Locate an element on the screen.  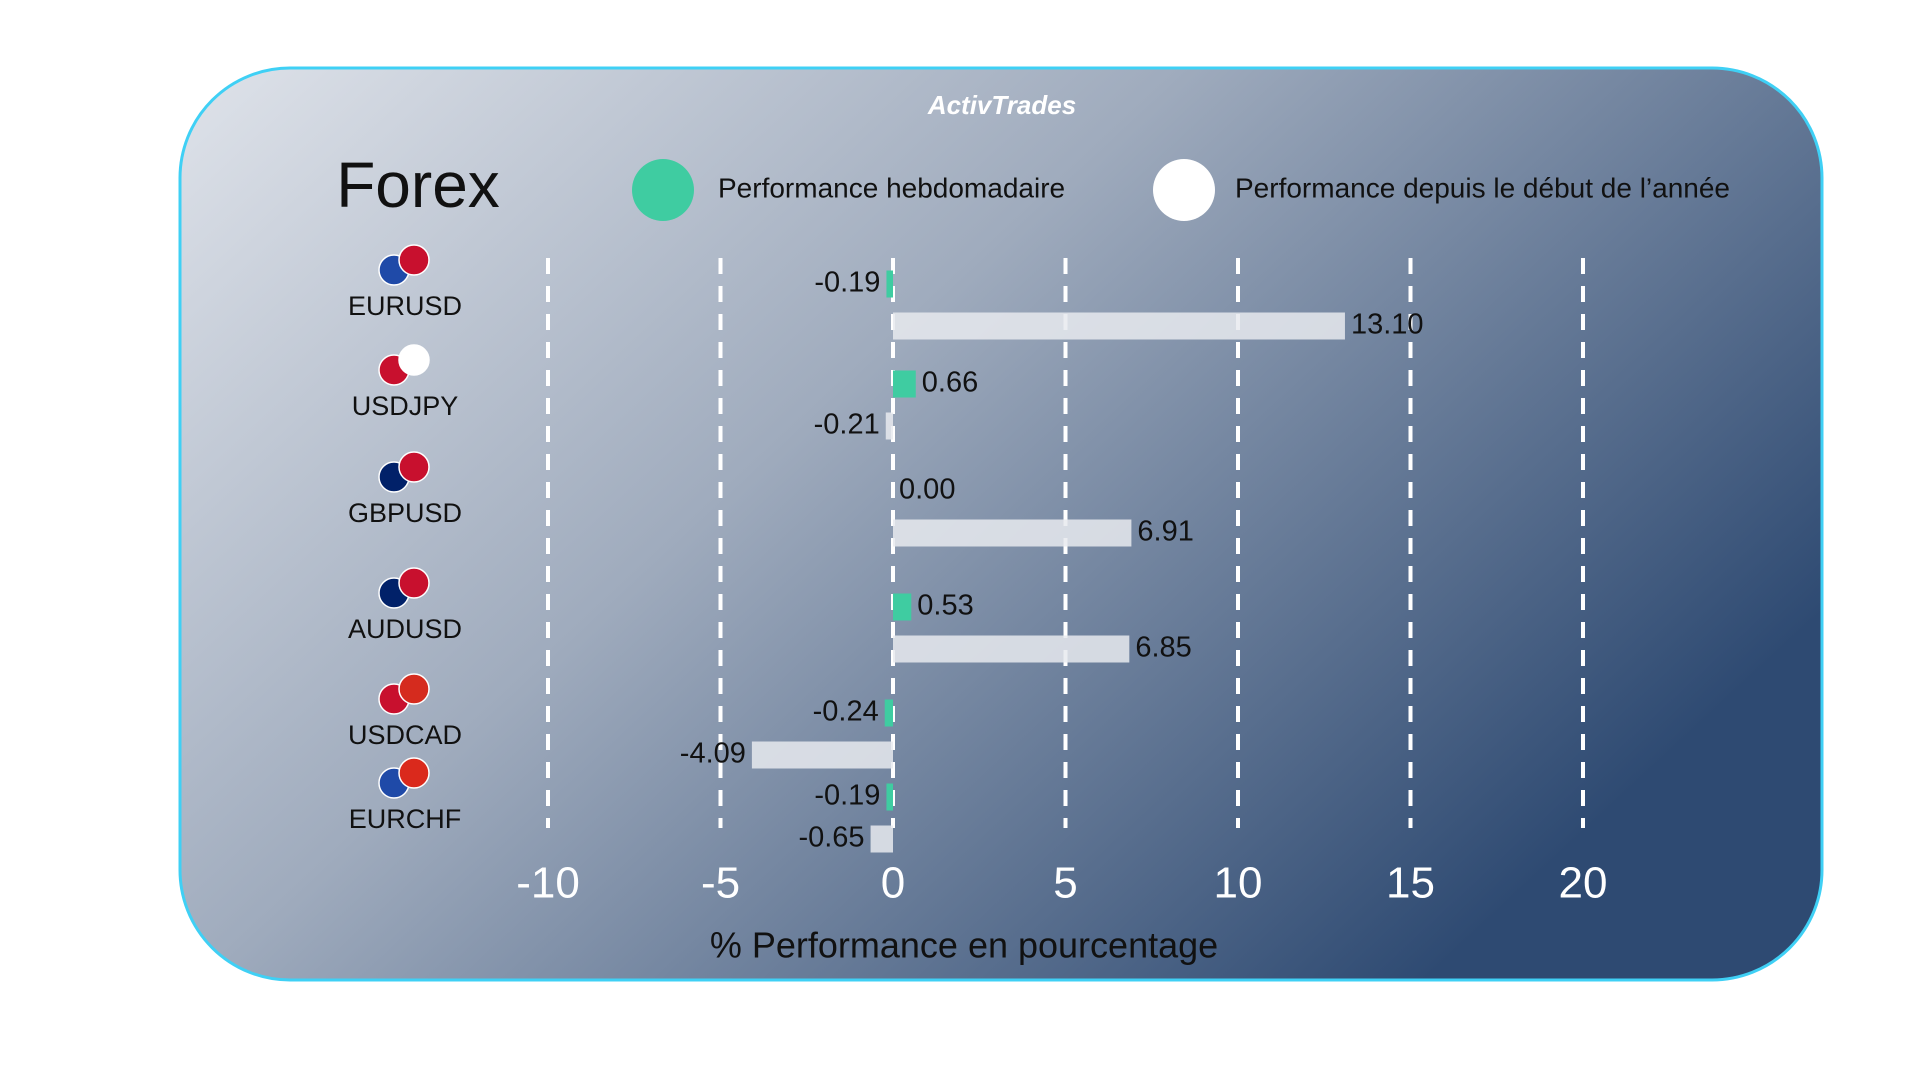
value-label: 0.66 is located at coordinates (950, 383).